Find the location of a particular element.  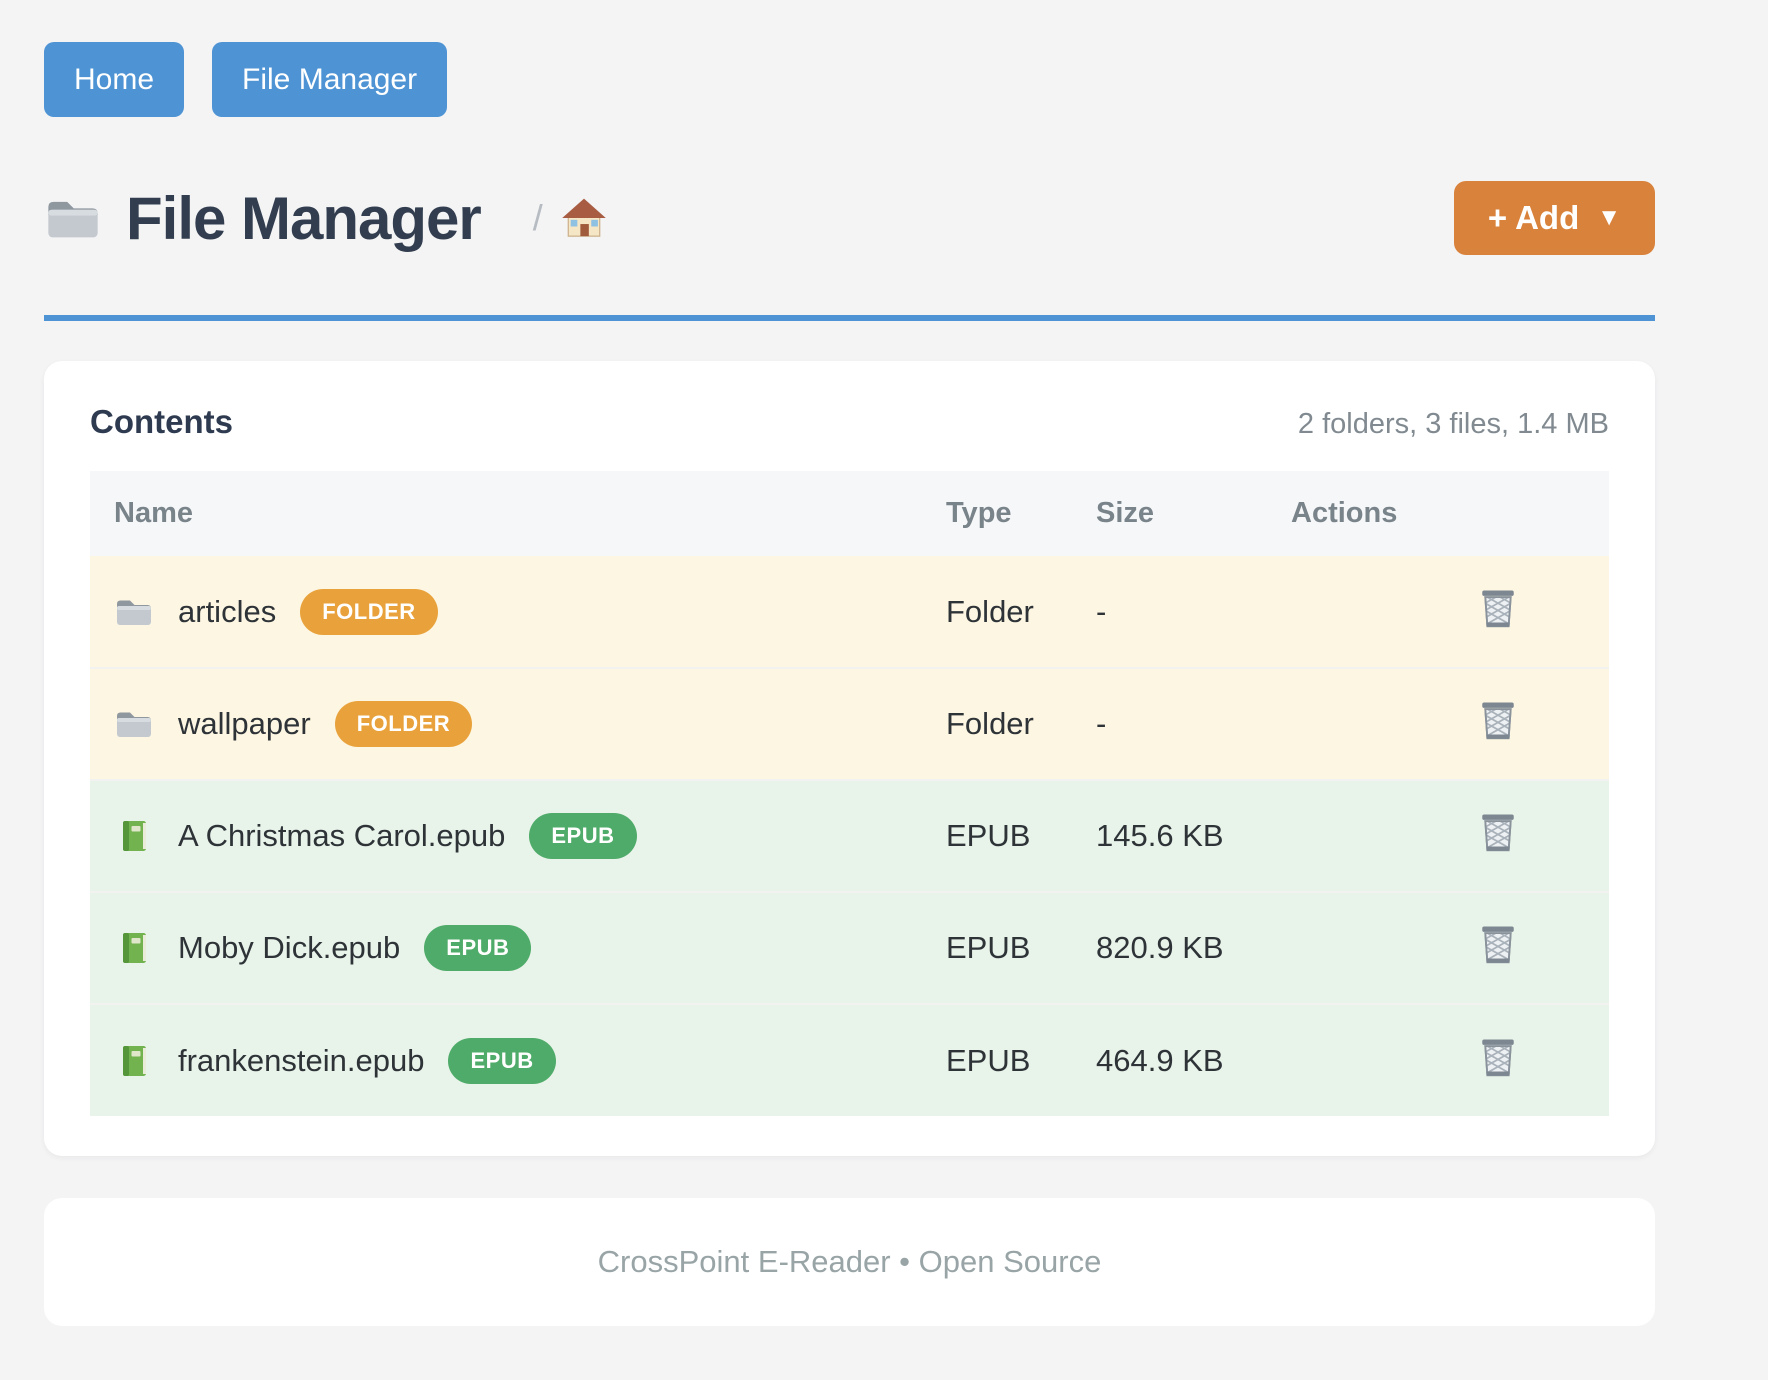

table-row: frankenstein.epub EPUB EPUB 464.9 KB is located at coordinates (849, 1060).